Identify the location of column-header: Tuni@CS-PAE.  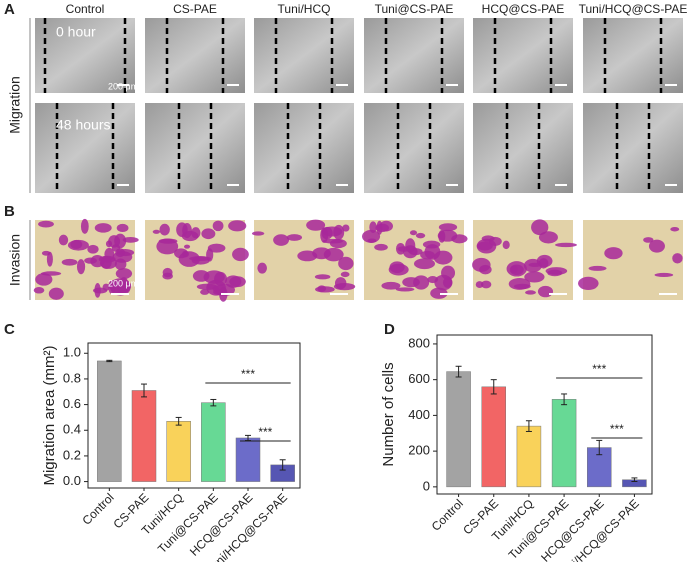
(414, 9).